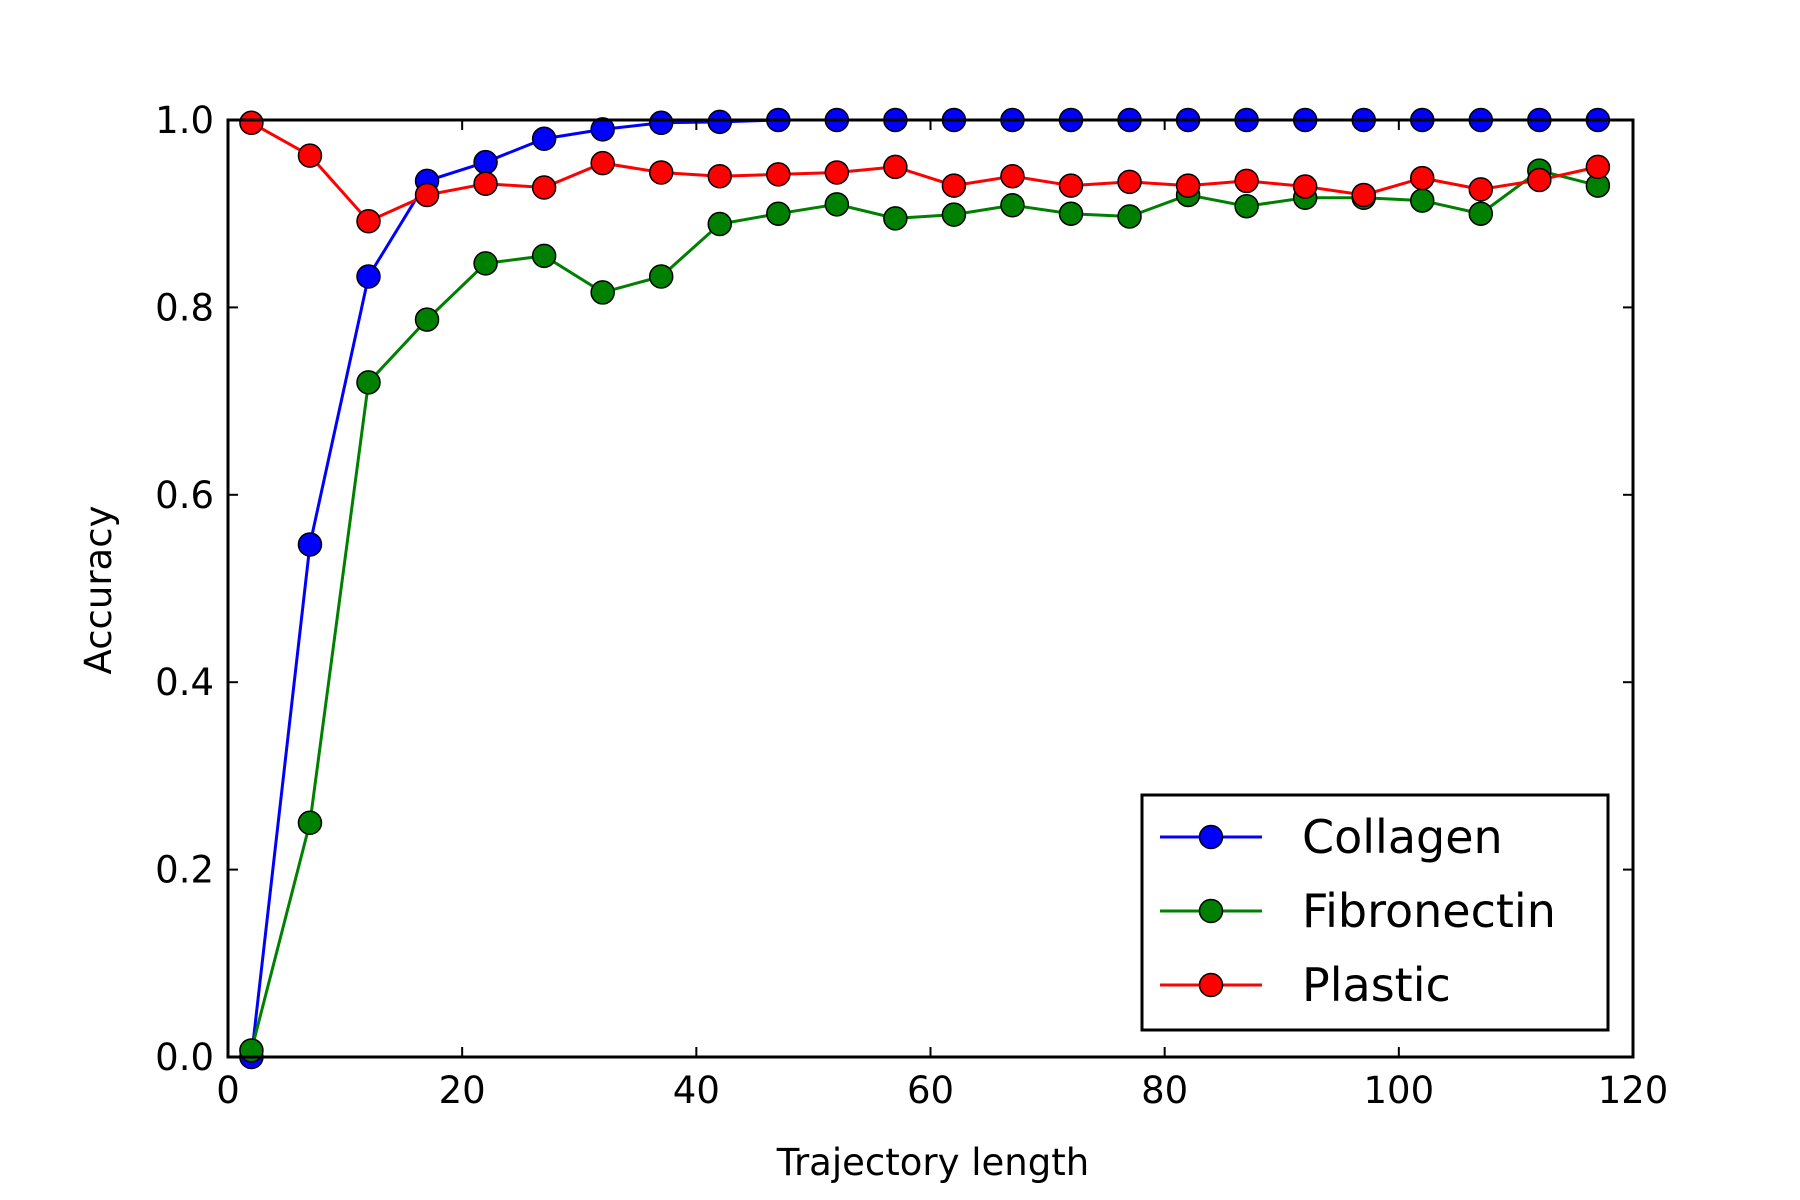 The image size is (1800, 1200). I want to click on x-tick-label: 120, so click(1633, 1090).